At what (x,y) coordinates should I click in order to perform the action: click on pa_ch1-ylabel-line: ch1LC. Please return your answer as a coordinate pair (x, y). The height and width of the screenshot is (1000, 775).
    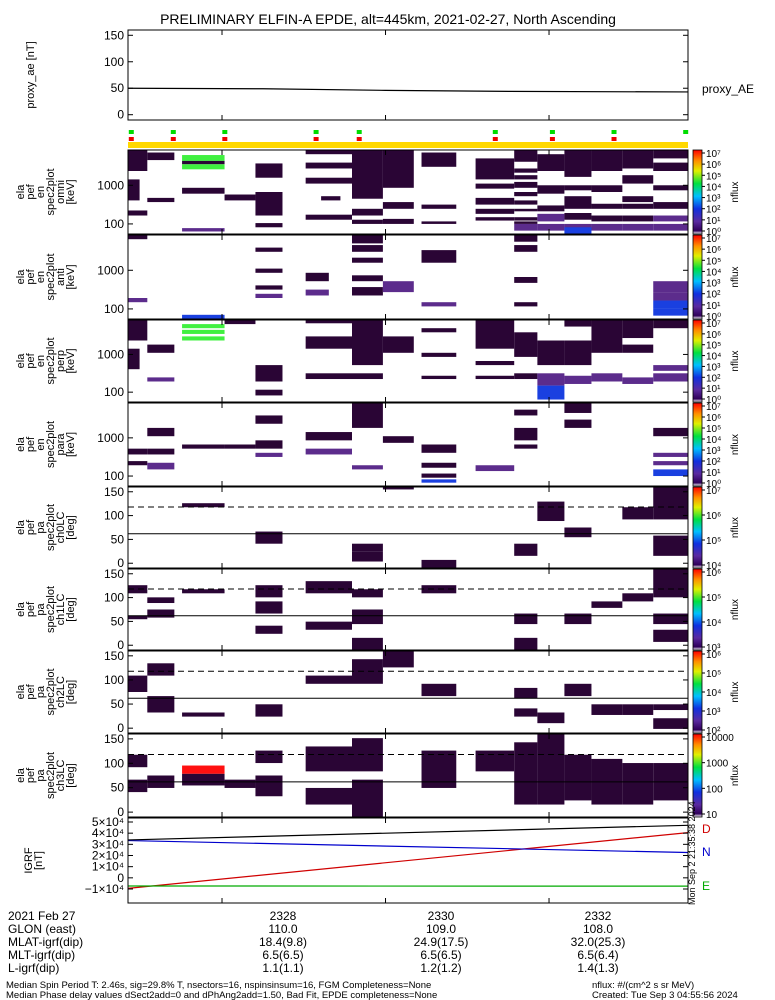
    Looking at the image, I should click on (61, 610).